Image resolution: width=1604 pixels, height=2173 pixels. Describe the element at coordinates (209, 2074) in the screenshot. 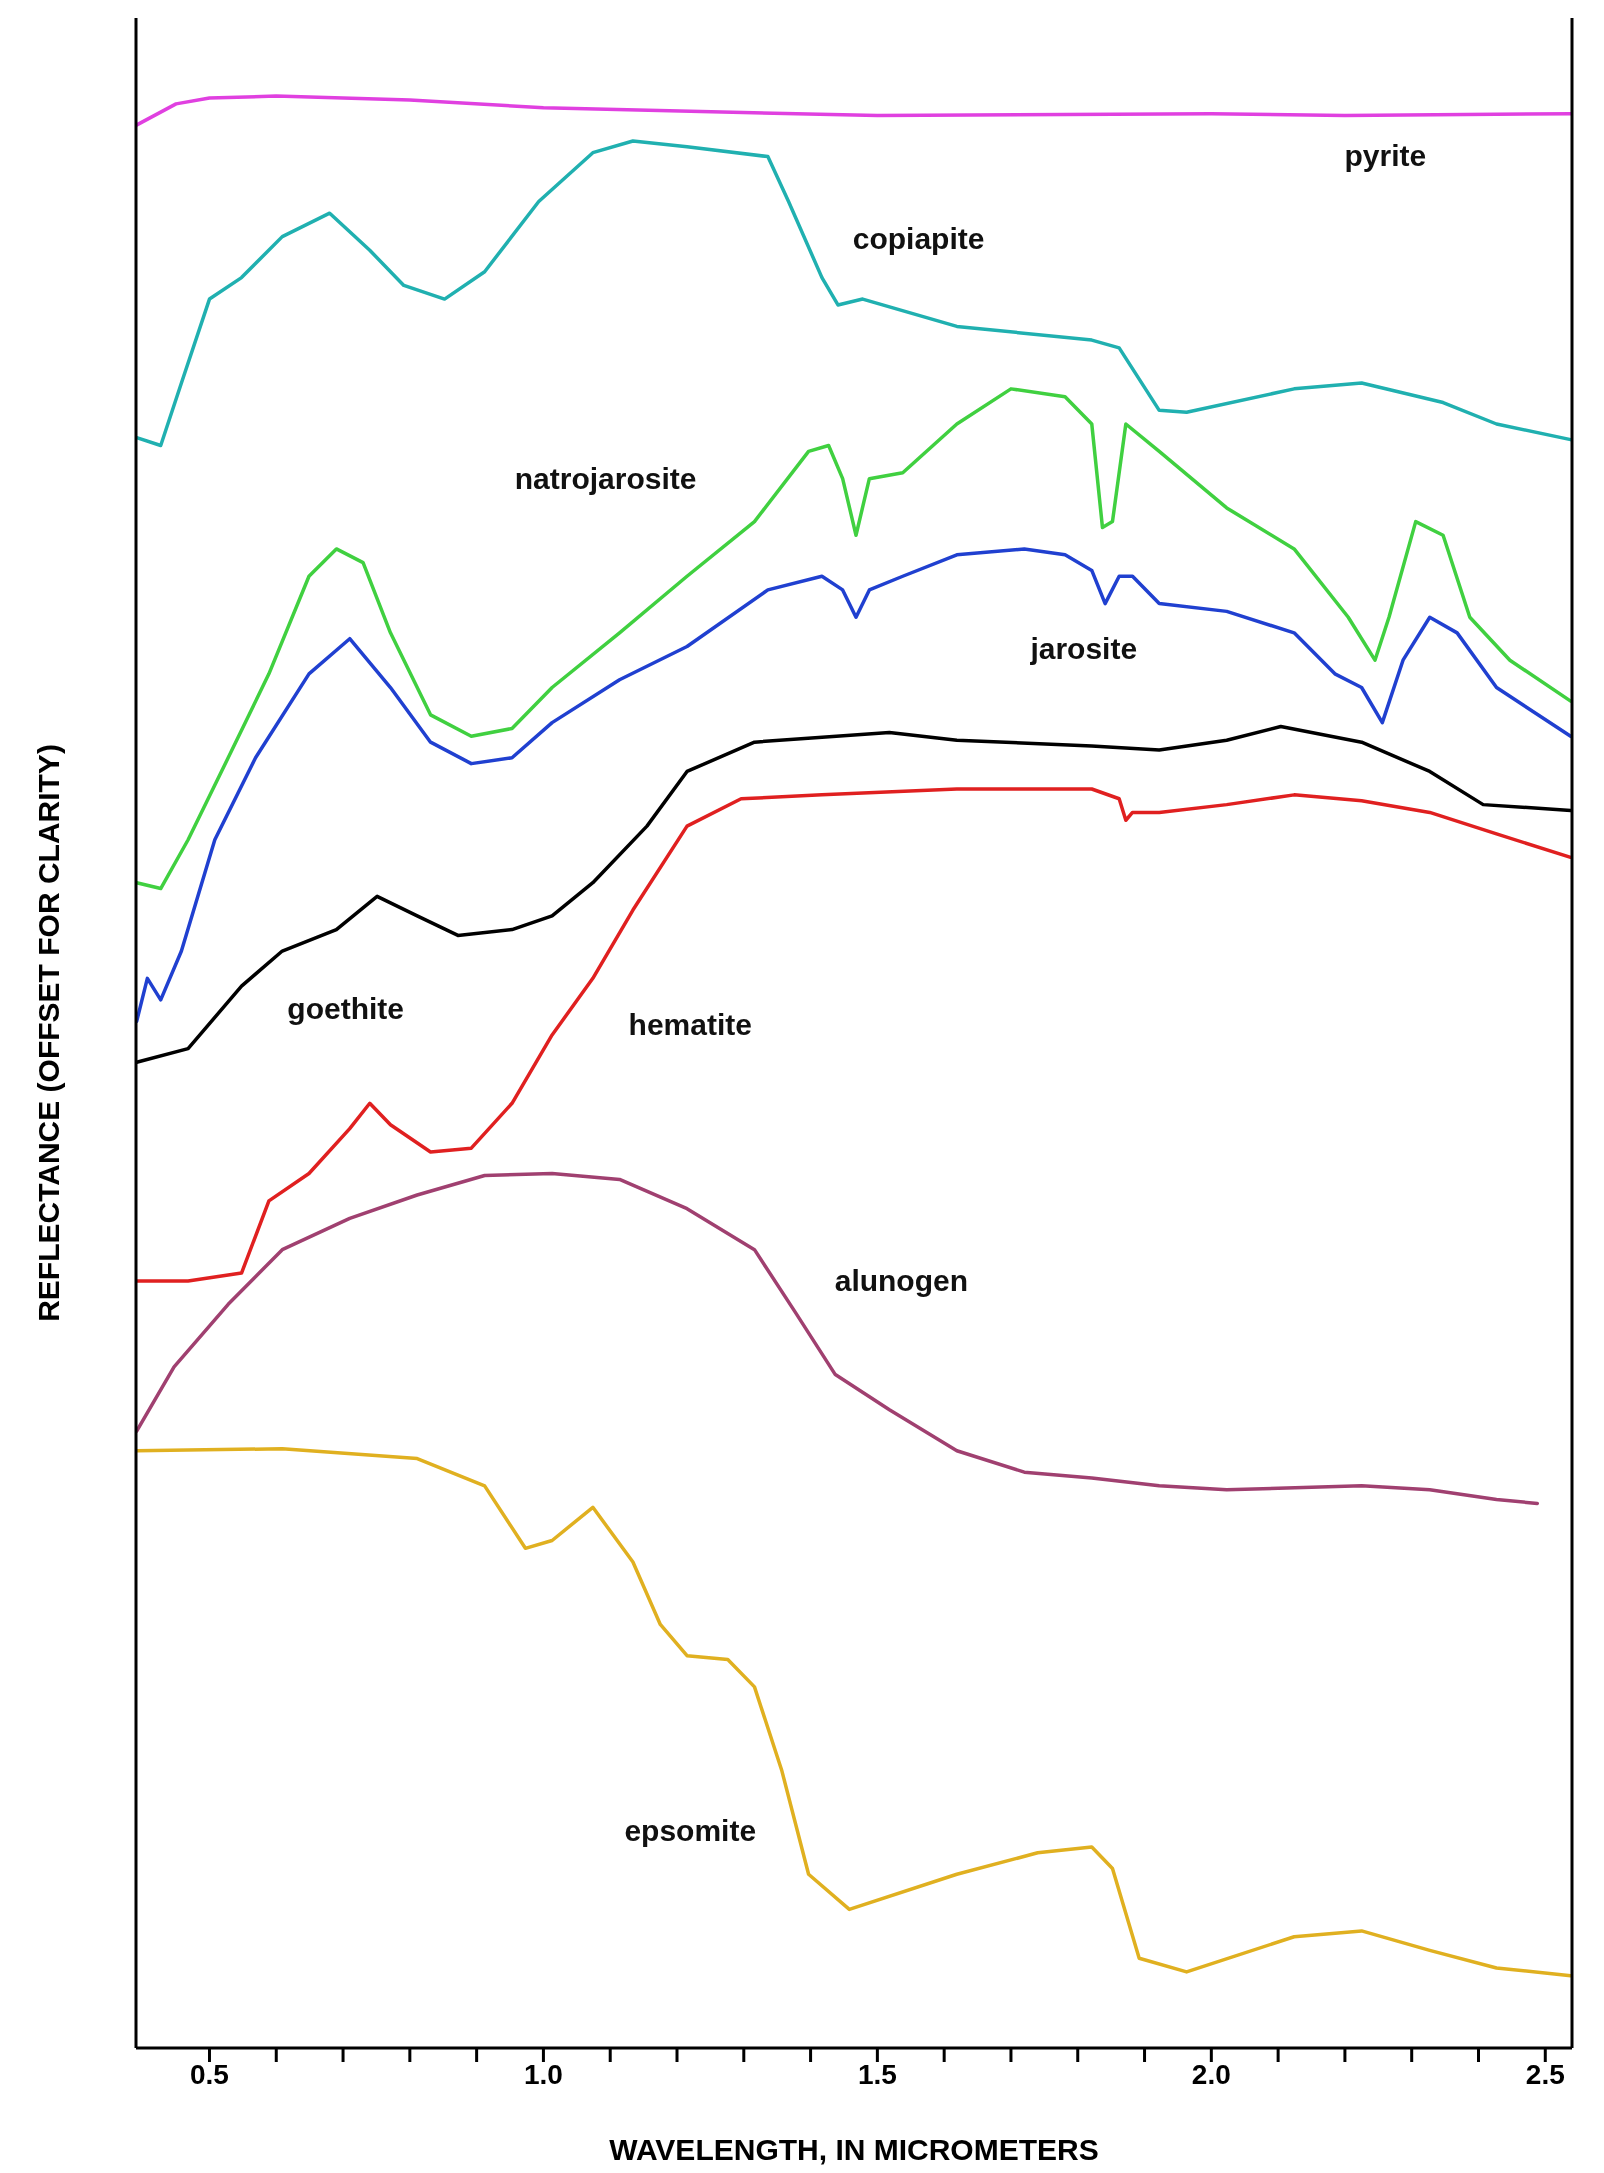

I see `x-tick-label: 0.5` at that location.